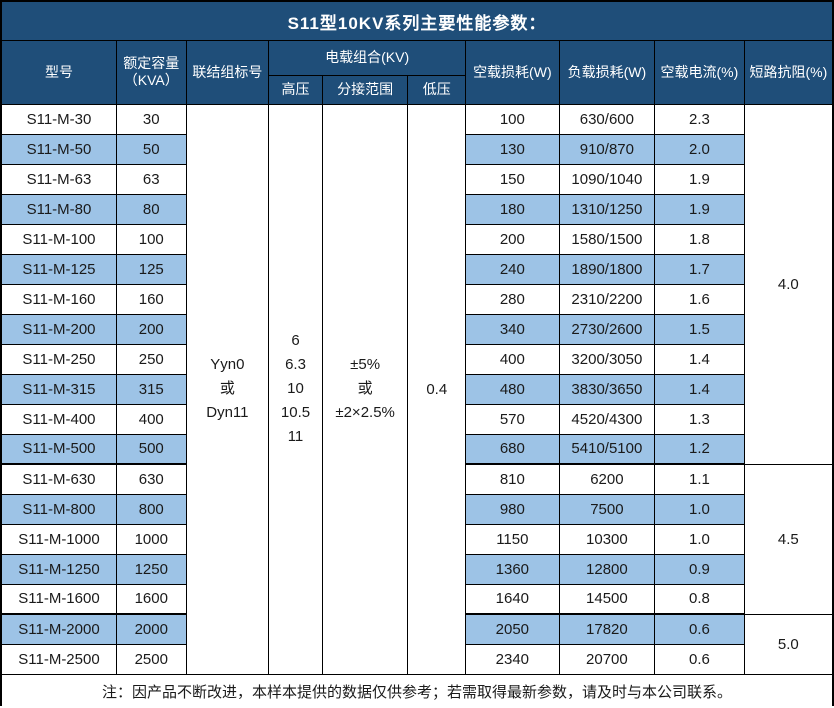 The width and height of the screenshot is (834, 708). I want to click on capacity-cell: 160, so click(151, 299).